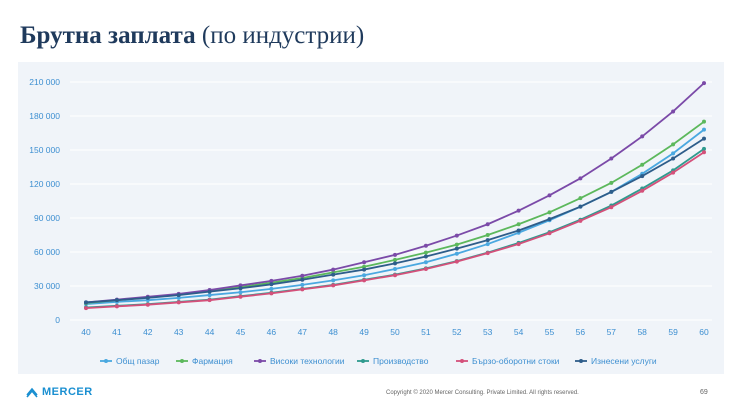  What do you see at coordinates (642, 332) in the screenshot?
I see `x-tick-label: 58` at bounding box center [642, 332].